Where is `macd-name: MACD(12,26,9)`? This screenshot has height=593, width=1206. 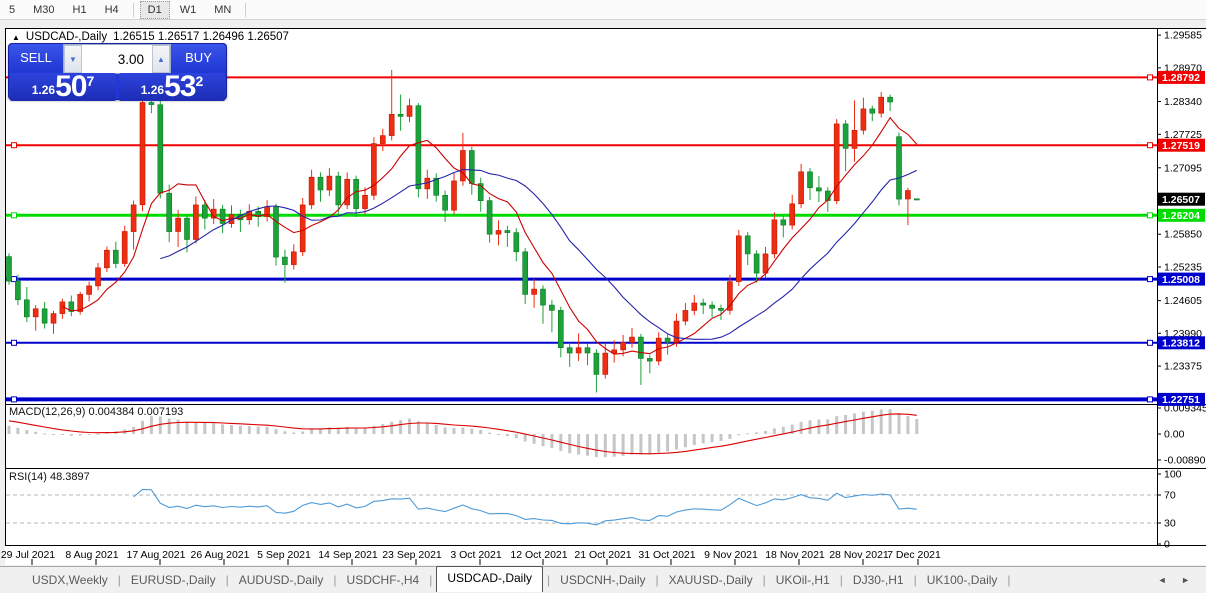 macd-name: MACD(12,26,9) is located at coordinates (47, 412).